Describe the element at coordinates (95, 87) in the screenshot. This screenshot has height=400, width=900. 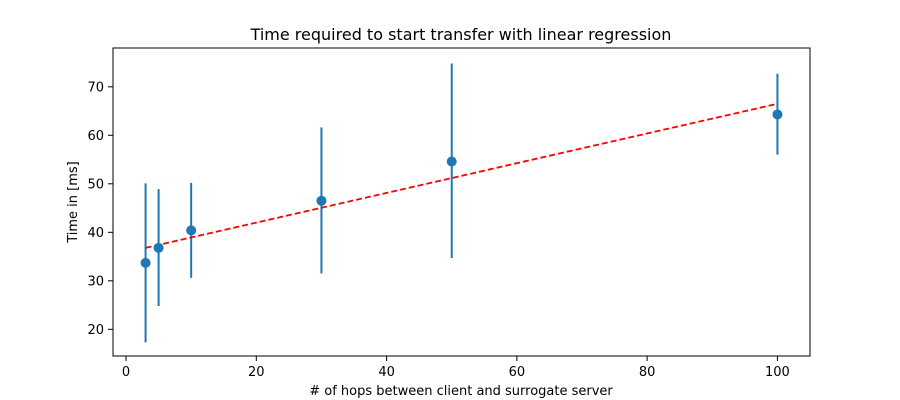
I see `y-tick-label: 70` at that location.